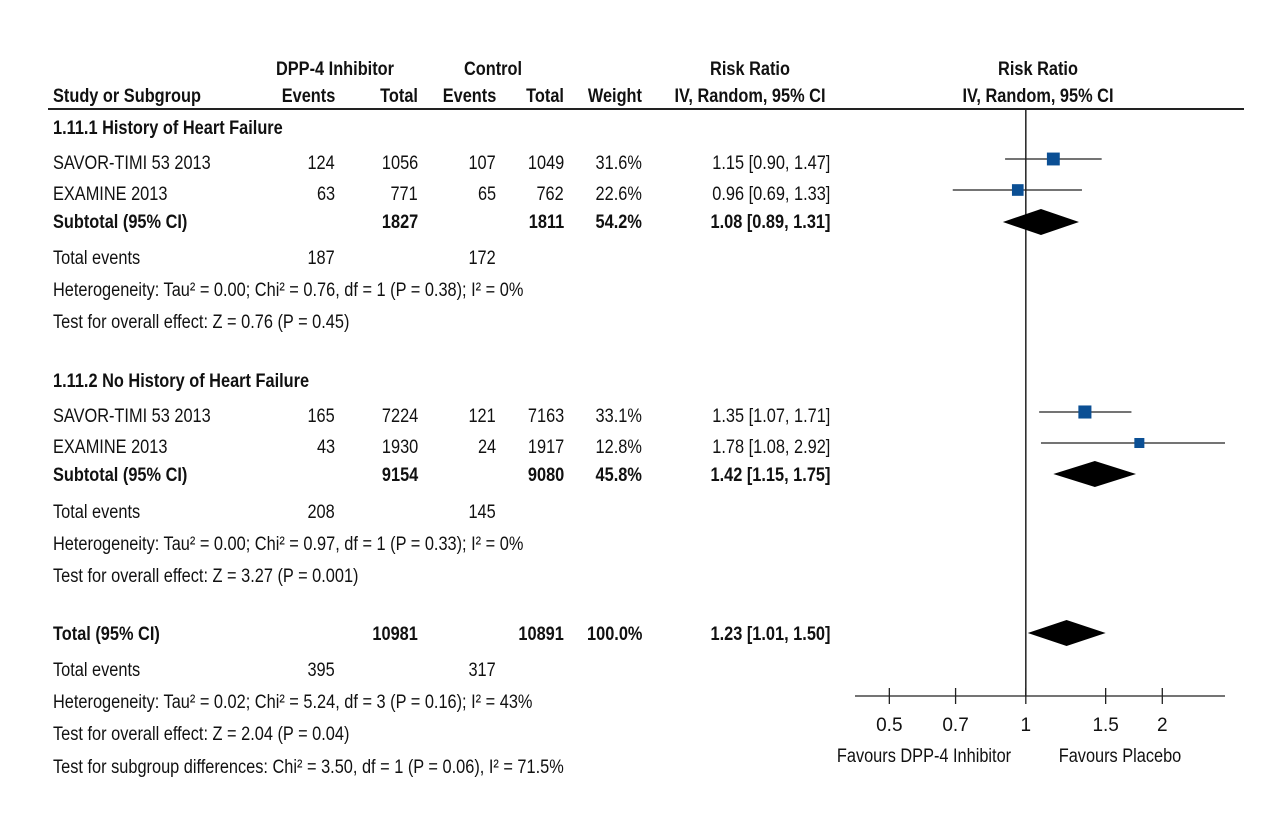 The height and width of the screenshot is (823, 1280). What do you see at coordinates (1162, 725) in the screenshot?
I see `x-axis-tick-label: 2` at bounding box center [1162, 725].